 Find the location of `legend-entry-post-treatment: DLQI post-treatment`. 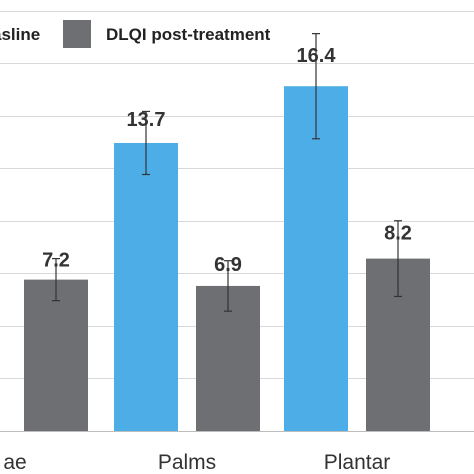

legend-entry-post-treatment: DLQI post-treatment is located at coordinates (188, 34).